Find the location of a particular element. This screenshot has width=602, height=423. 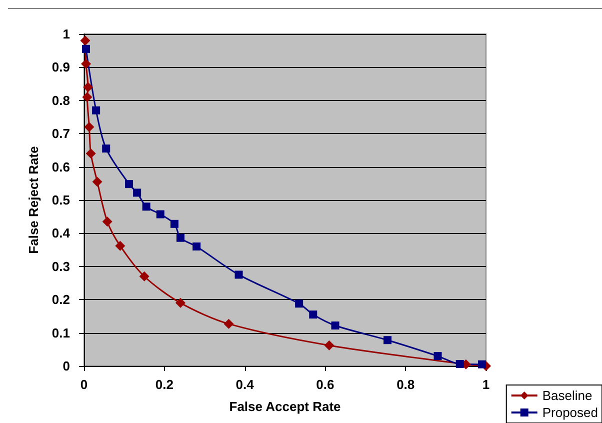

x-tick-label: 0.2 is located at coordinates (164, 384).